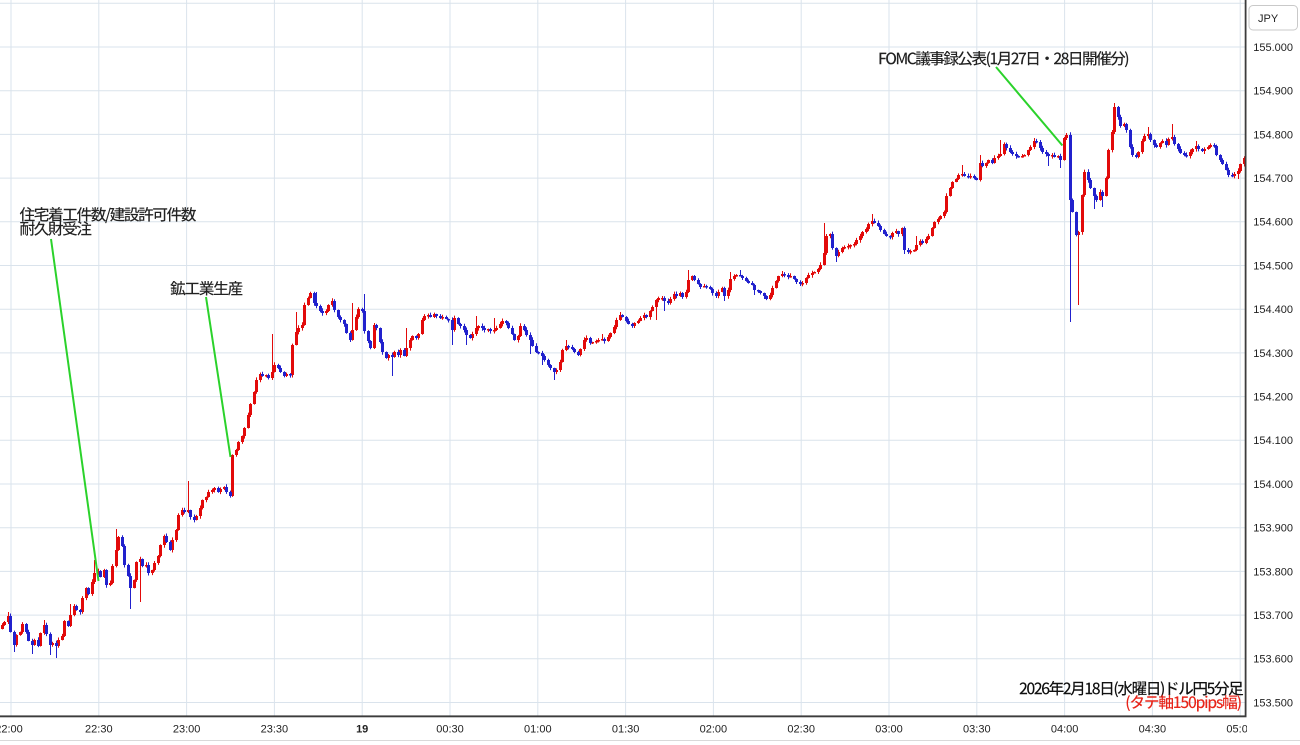  Describe the element at coordinates (1273, 48) in the screenshot. I see `svg-text: 155.000` at that location.